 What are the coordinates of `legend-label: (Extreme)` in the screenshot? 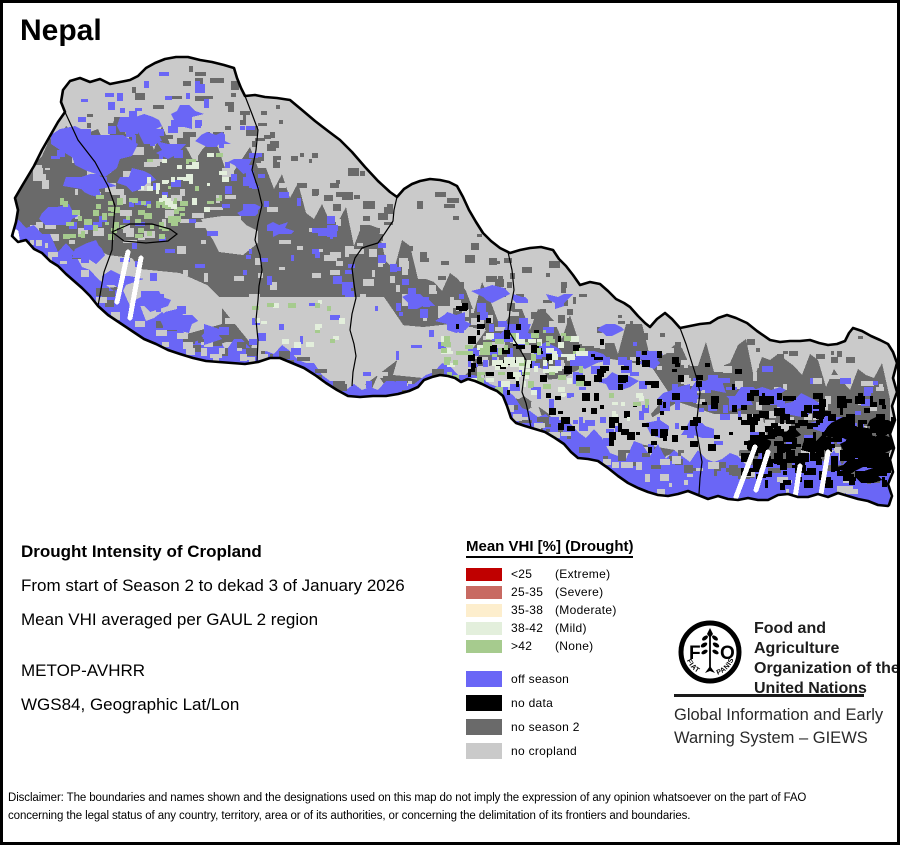 It's located at (583, 574).